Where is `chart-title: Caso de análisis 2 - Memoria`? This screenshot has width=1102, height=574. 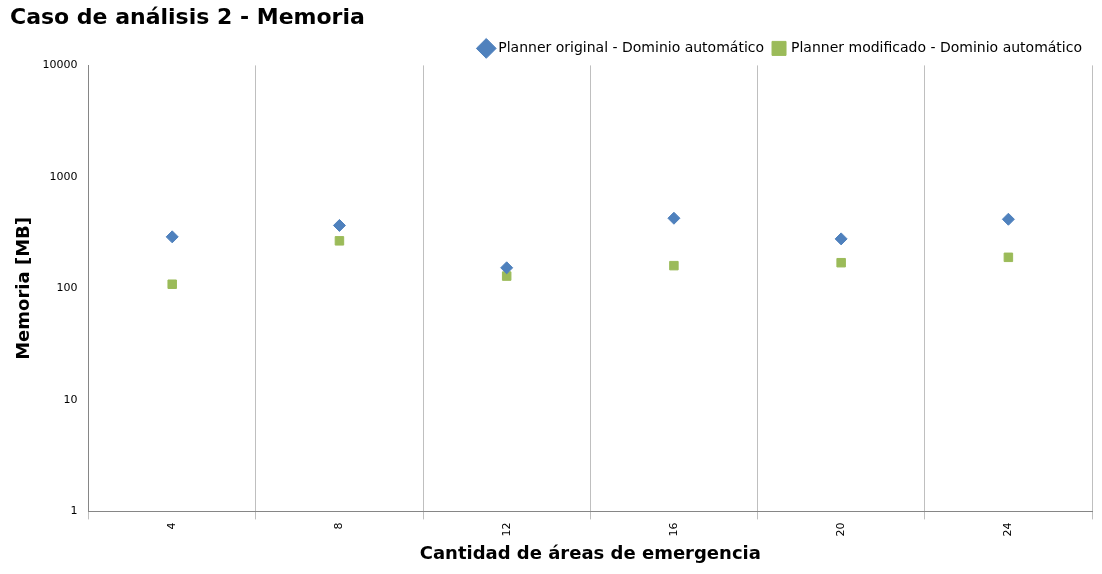 chart-title: Caso de análisis 2 - Memoria is located at coordinates (187, 16).